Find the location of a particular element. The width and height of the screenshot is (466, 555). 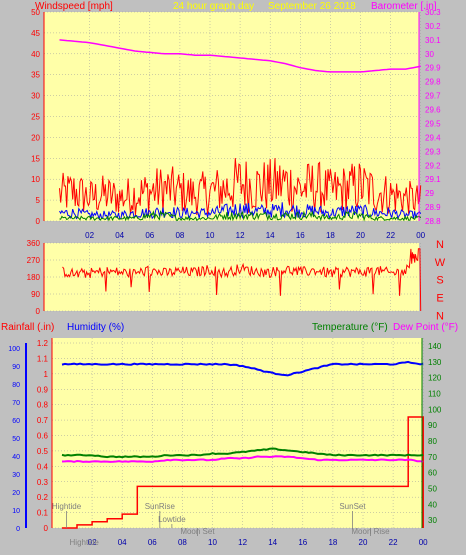

temperature-y-tick: 100 is located at coordinates (435, 409).